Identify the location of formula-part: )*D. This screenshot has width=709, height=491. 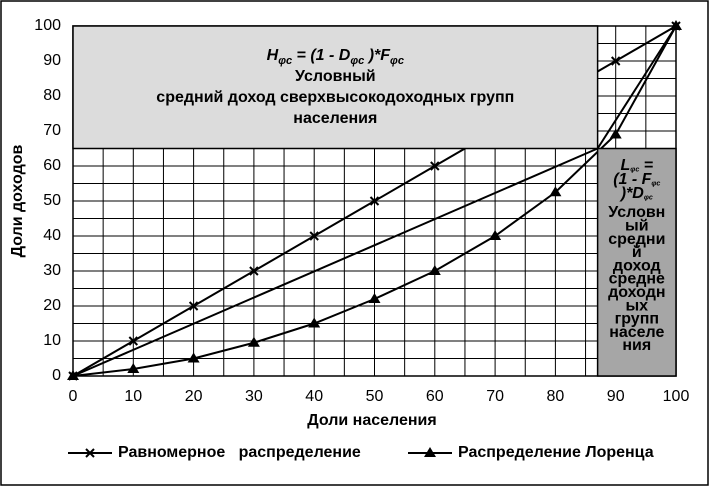
(632, 193).